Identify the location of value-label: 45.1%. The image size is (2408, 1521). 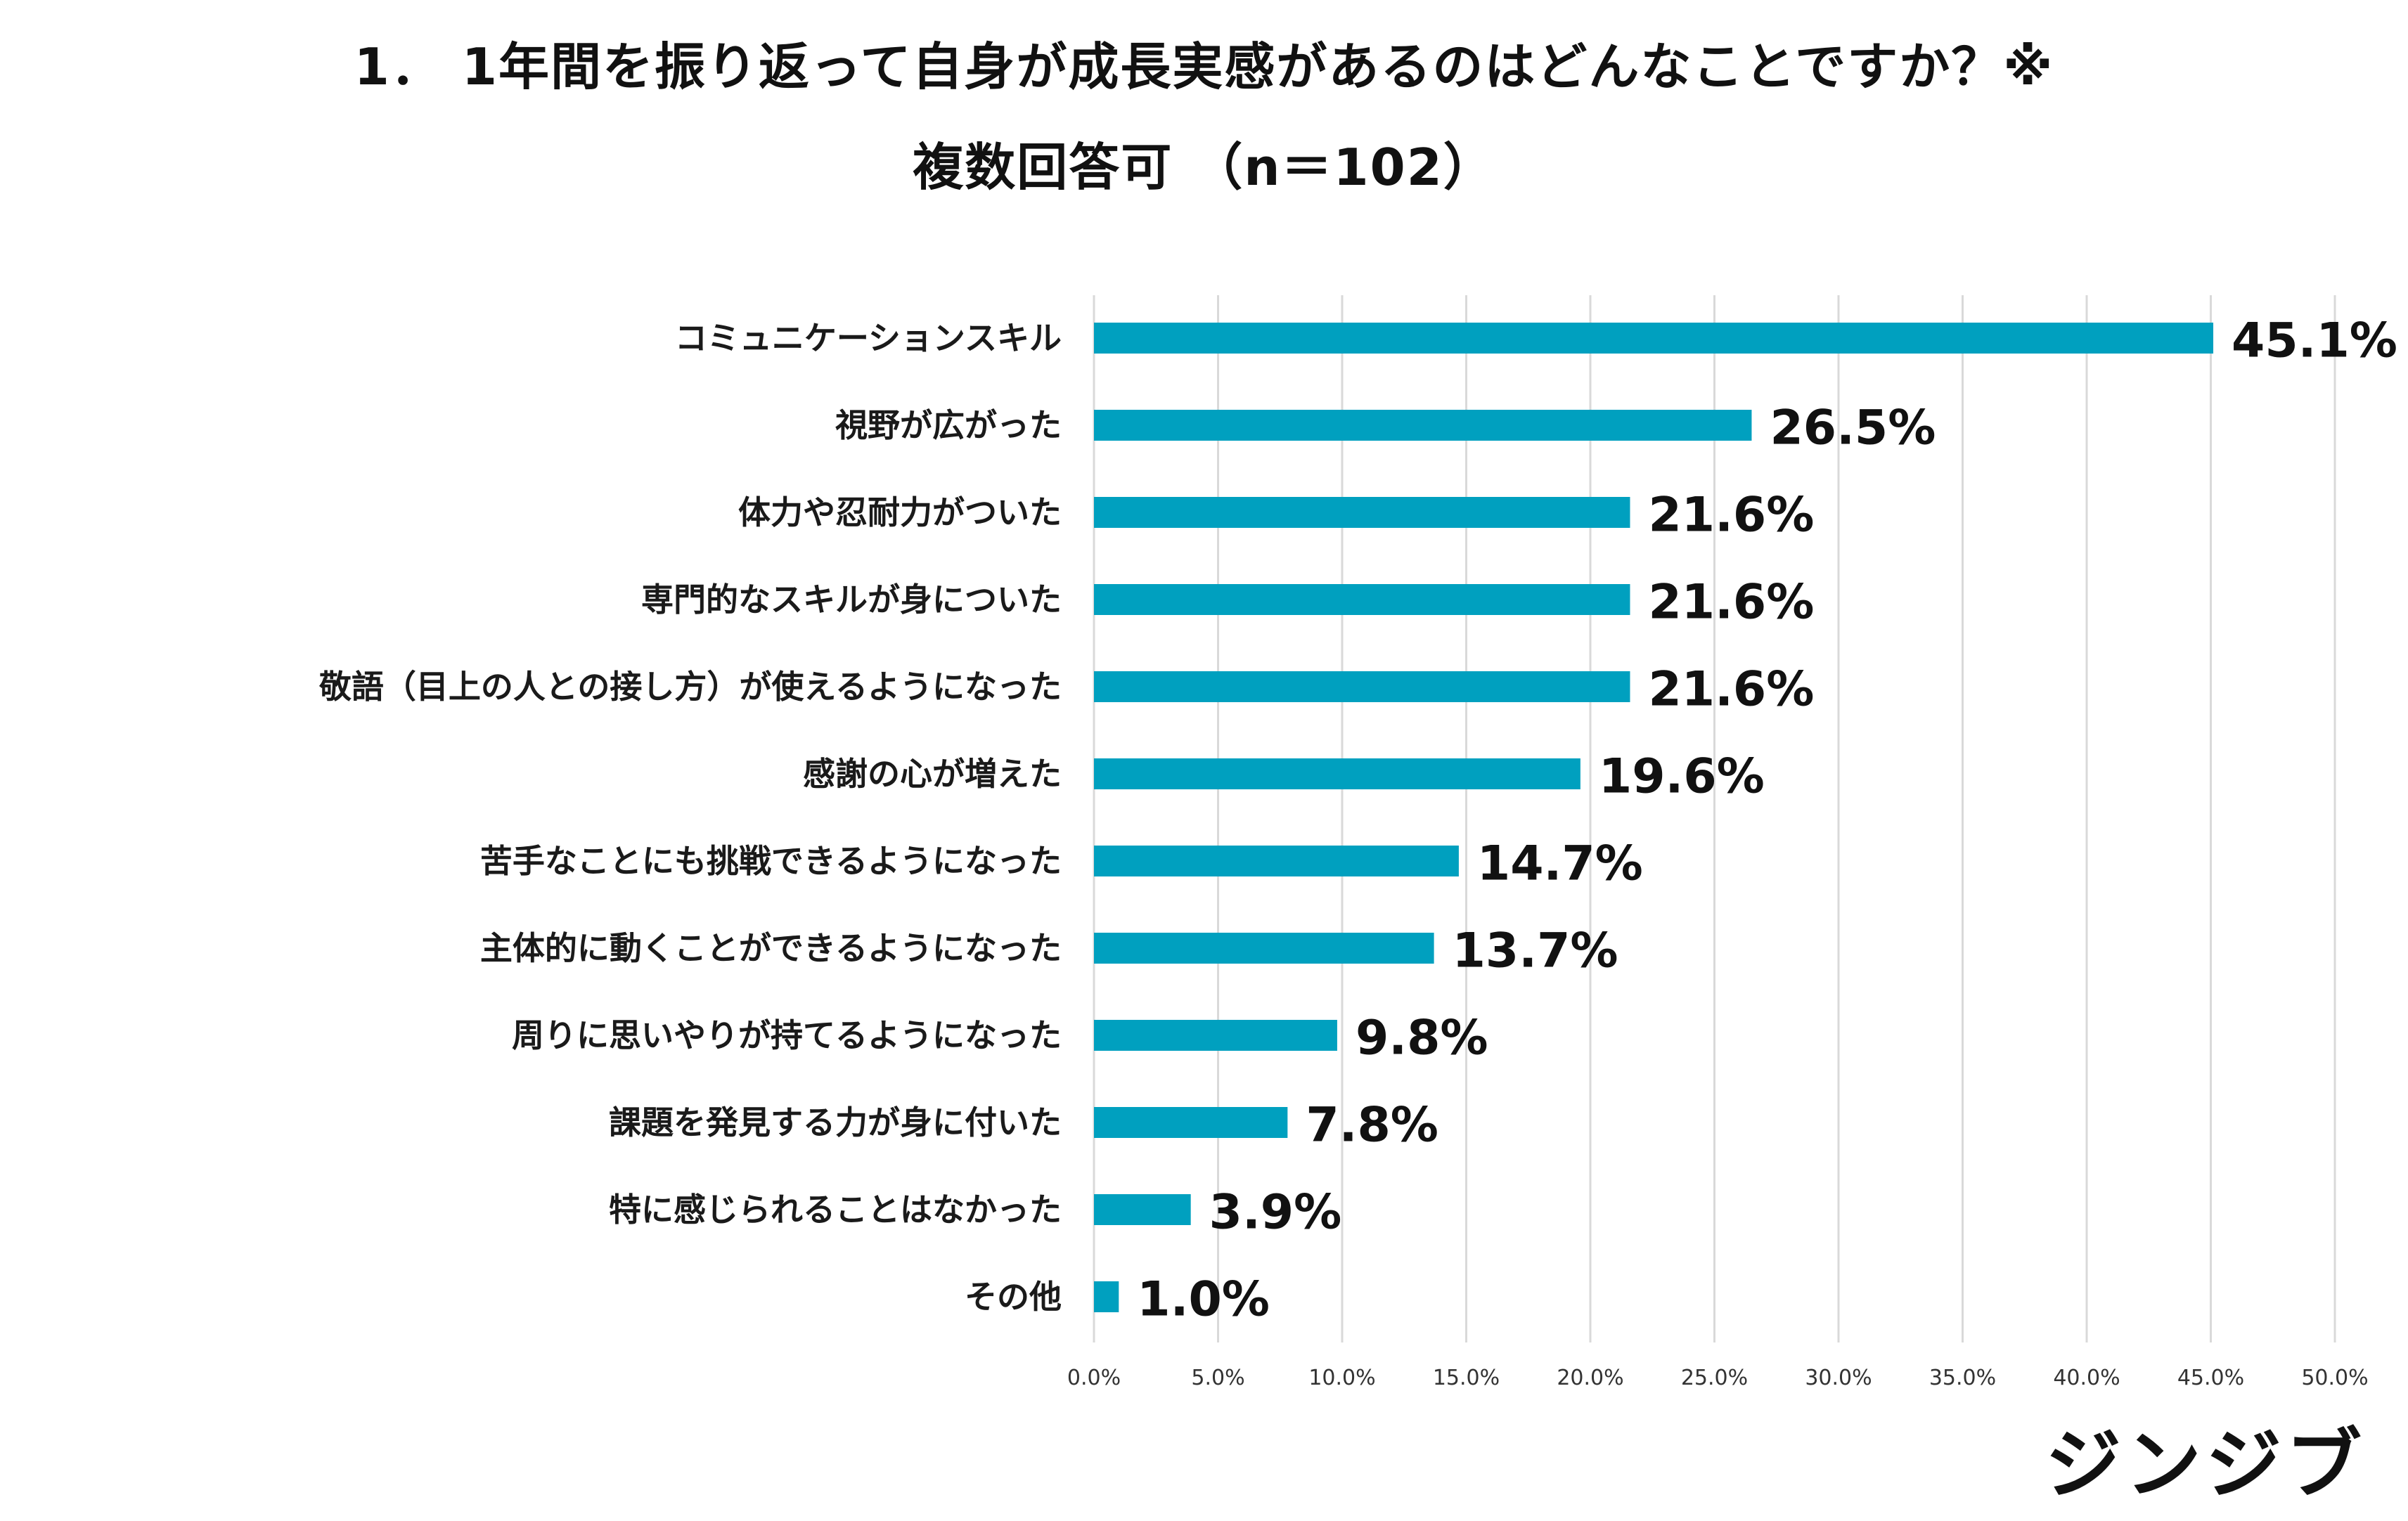
(2314, 341).